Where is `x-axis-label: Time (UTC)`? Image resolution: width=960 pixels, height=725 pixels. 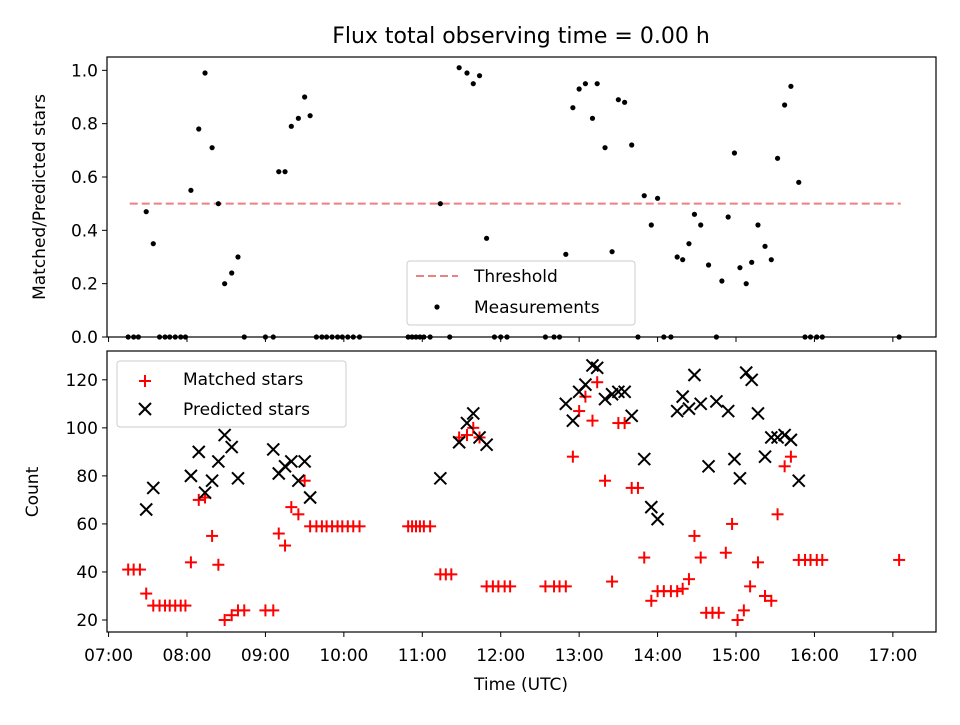 x-axis-label: Time (UTC) is located at coordinates (520, 685).